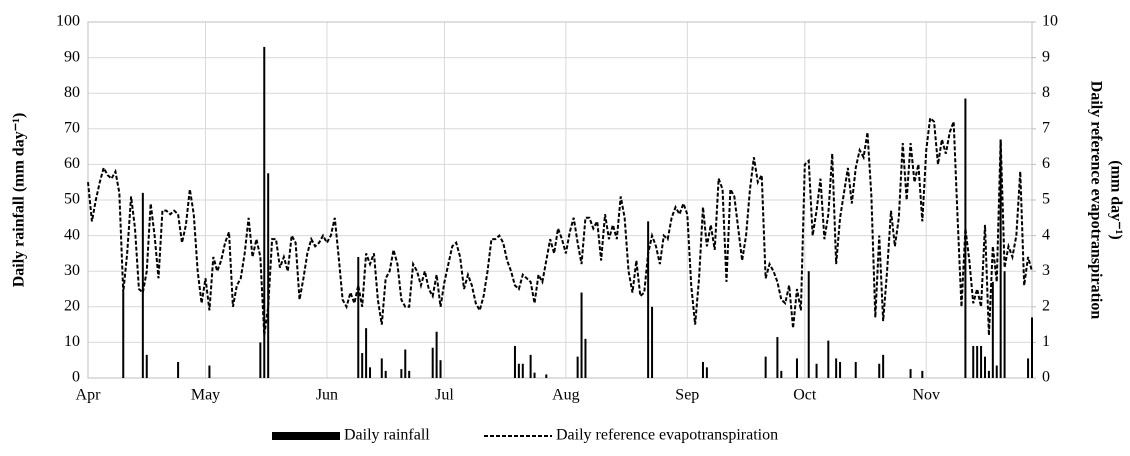 This screenshot has width=1130, height=456. I want to click on y2-axis-label: (mm day⁻¹), so click(1115, 199).